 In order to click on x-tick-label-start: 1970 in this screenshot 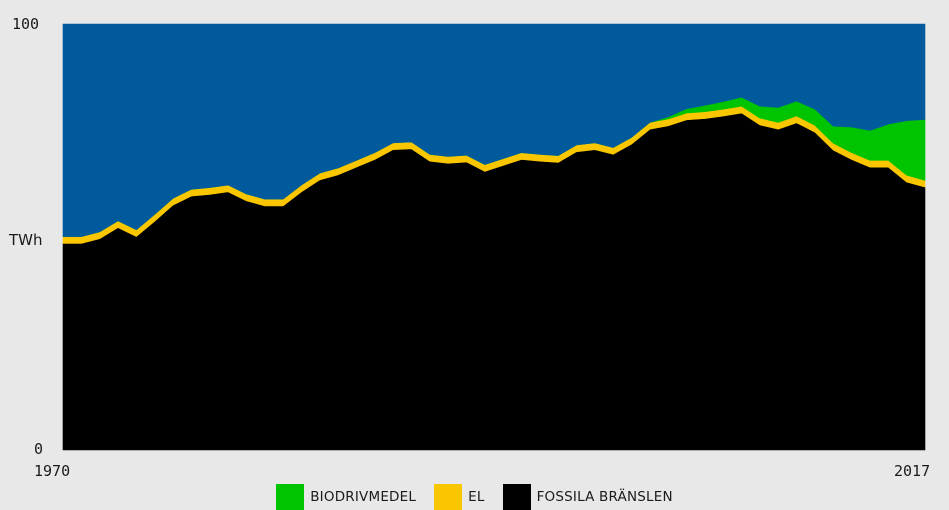, I will do `click(52, 471)`.